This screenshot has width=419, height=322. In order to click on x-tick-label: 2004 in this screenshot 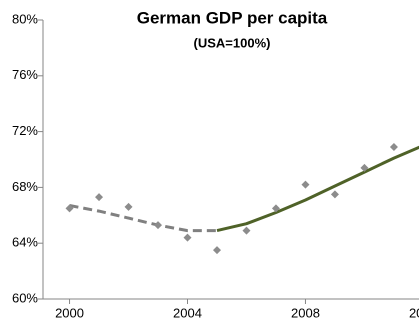, I will do `click(187, 312)`.